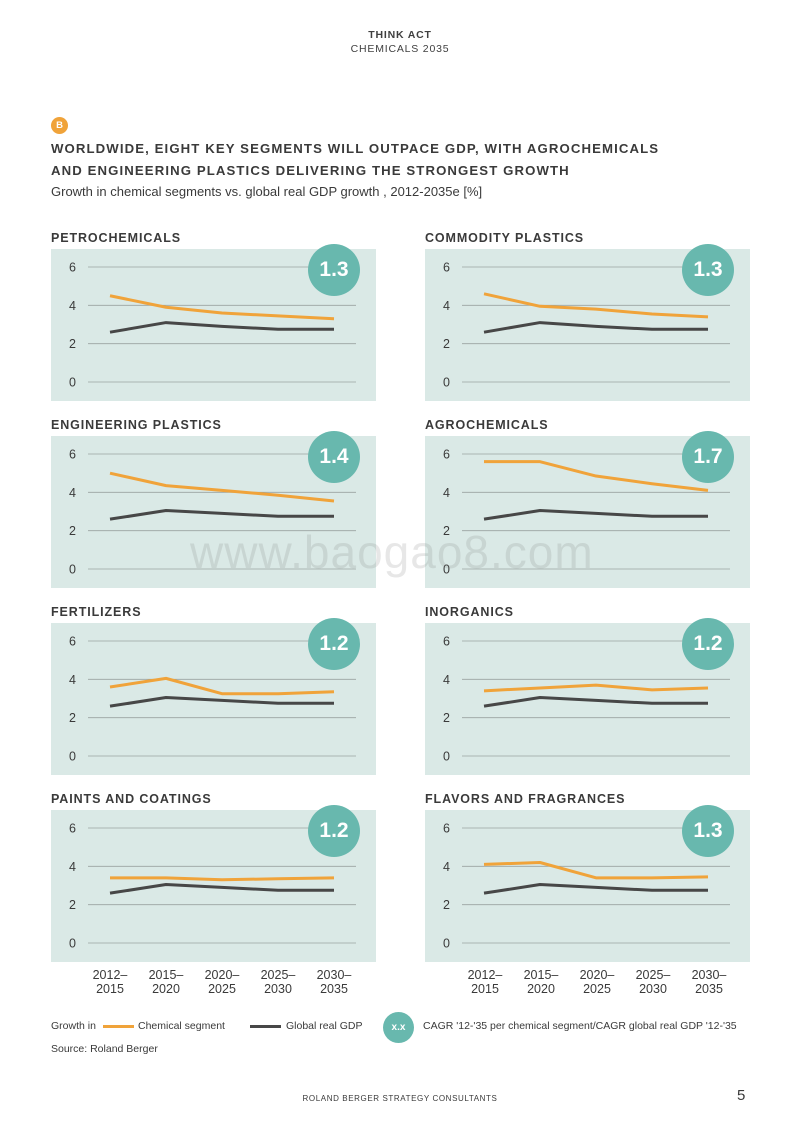 This screenshot has height=1134, width=800. I want to click on legend-chemical-label: Chemical segment, so click(181, 1026).